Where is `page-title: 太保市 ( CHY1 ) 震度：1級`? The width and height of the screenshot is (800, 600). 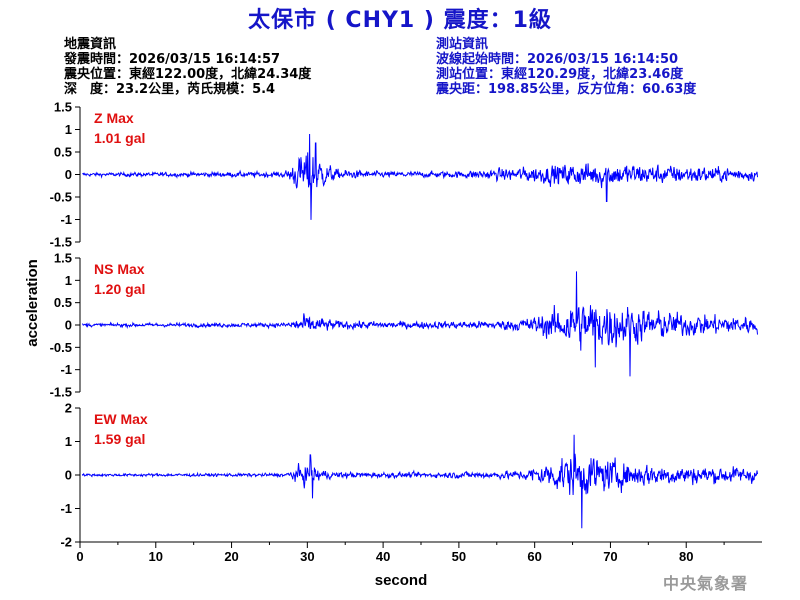 page-title: 太保市 ( CHY1 ) 震度：1級 is located at coordinates (400, 20).